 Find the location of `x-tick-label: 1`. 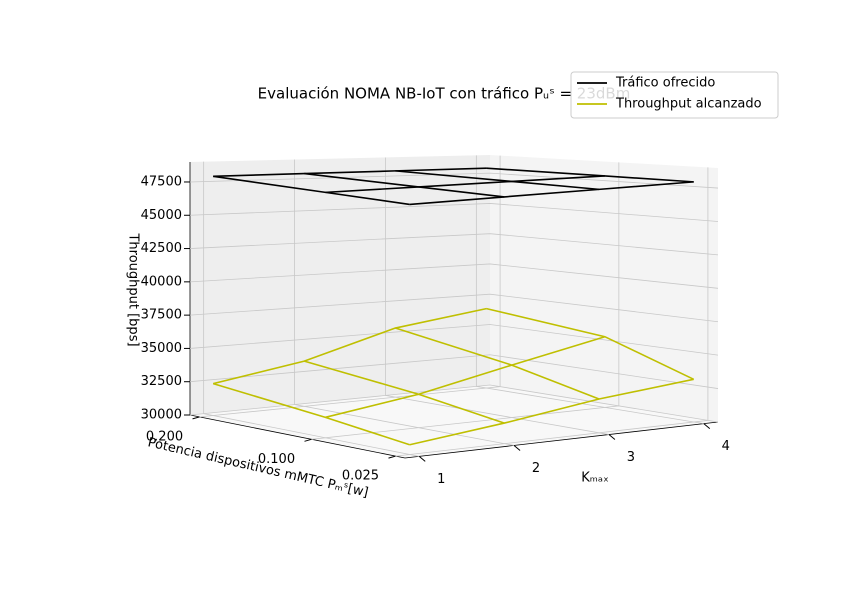

x-tick-label: 1 is located at coordinates (441, 479).